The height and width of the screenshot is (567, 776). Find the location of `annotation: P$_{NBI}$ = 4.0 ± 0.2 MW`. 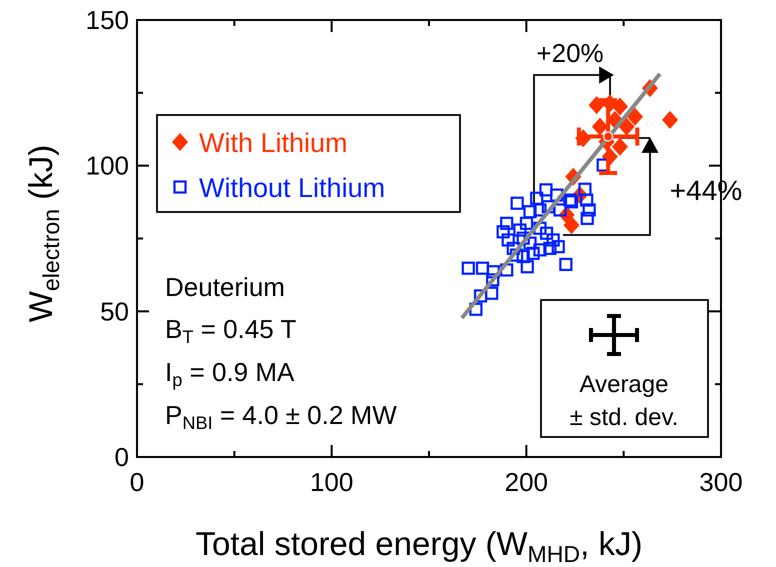

annotation: P$_{NBI}$ = 4.0 ± 0.2 MW is located at coordinates (281, 417).